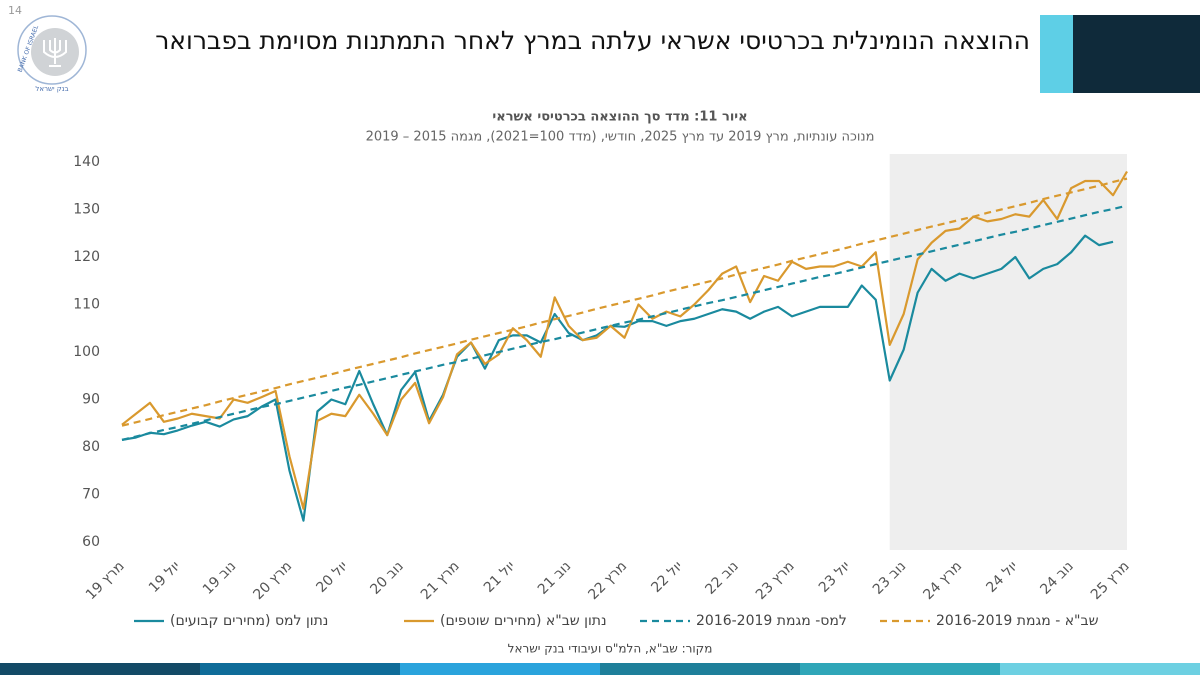 The height and width of the screenshot is (675, 1200). I want to click on header-accent, so click(1056, 54).